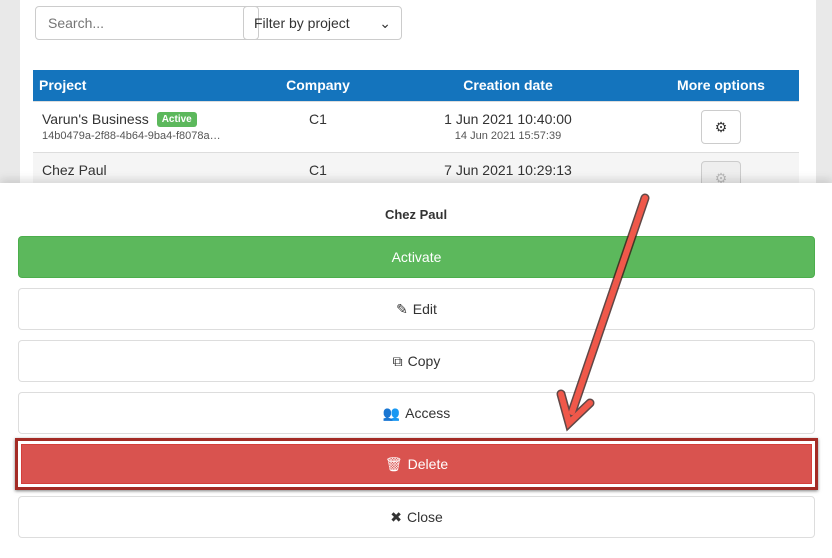 The width and height of the screenshot is (832, 558). What do you see at coordinates (147, 23) in the screenshot?
I see `search-input` at bounding box center [147, 23].